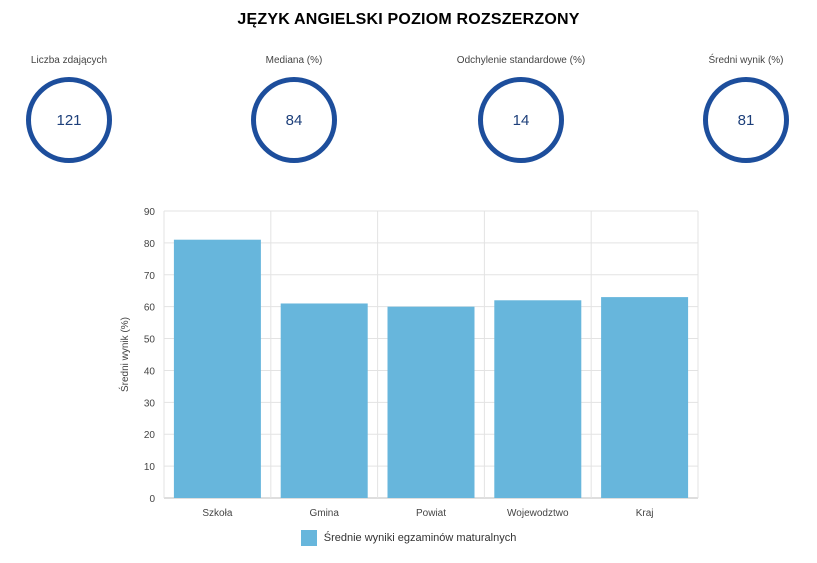 Image resolution: width=817 pixels, height=563 pixels. I want to click on stat-card: Liczba zdających 121, so click(79, 108).